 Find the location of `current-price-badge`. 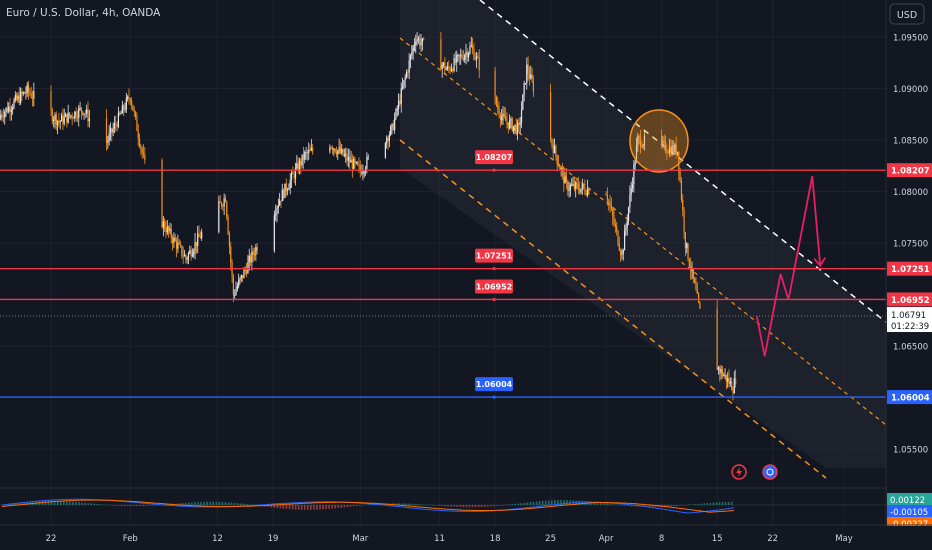

current-price-badge is located at coordinates (909, 320).